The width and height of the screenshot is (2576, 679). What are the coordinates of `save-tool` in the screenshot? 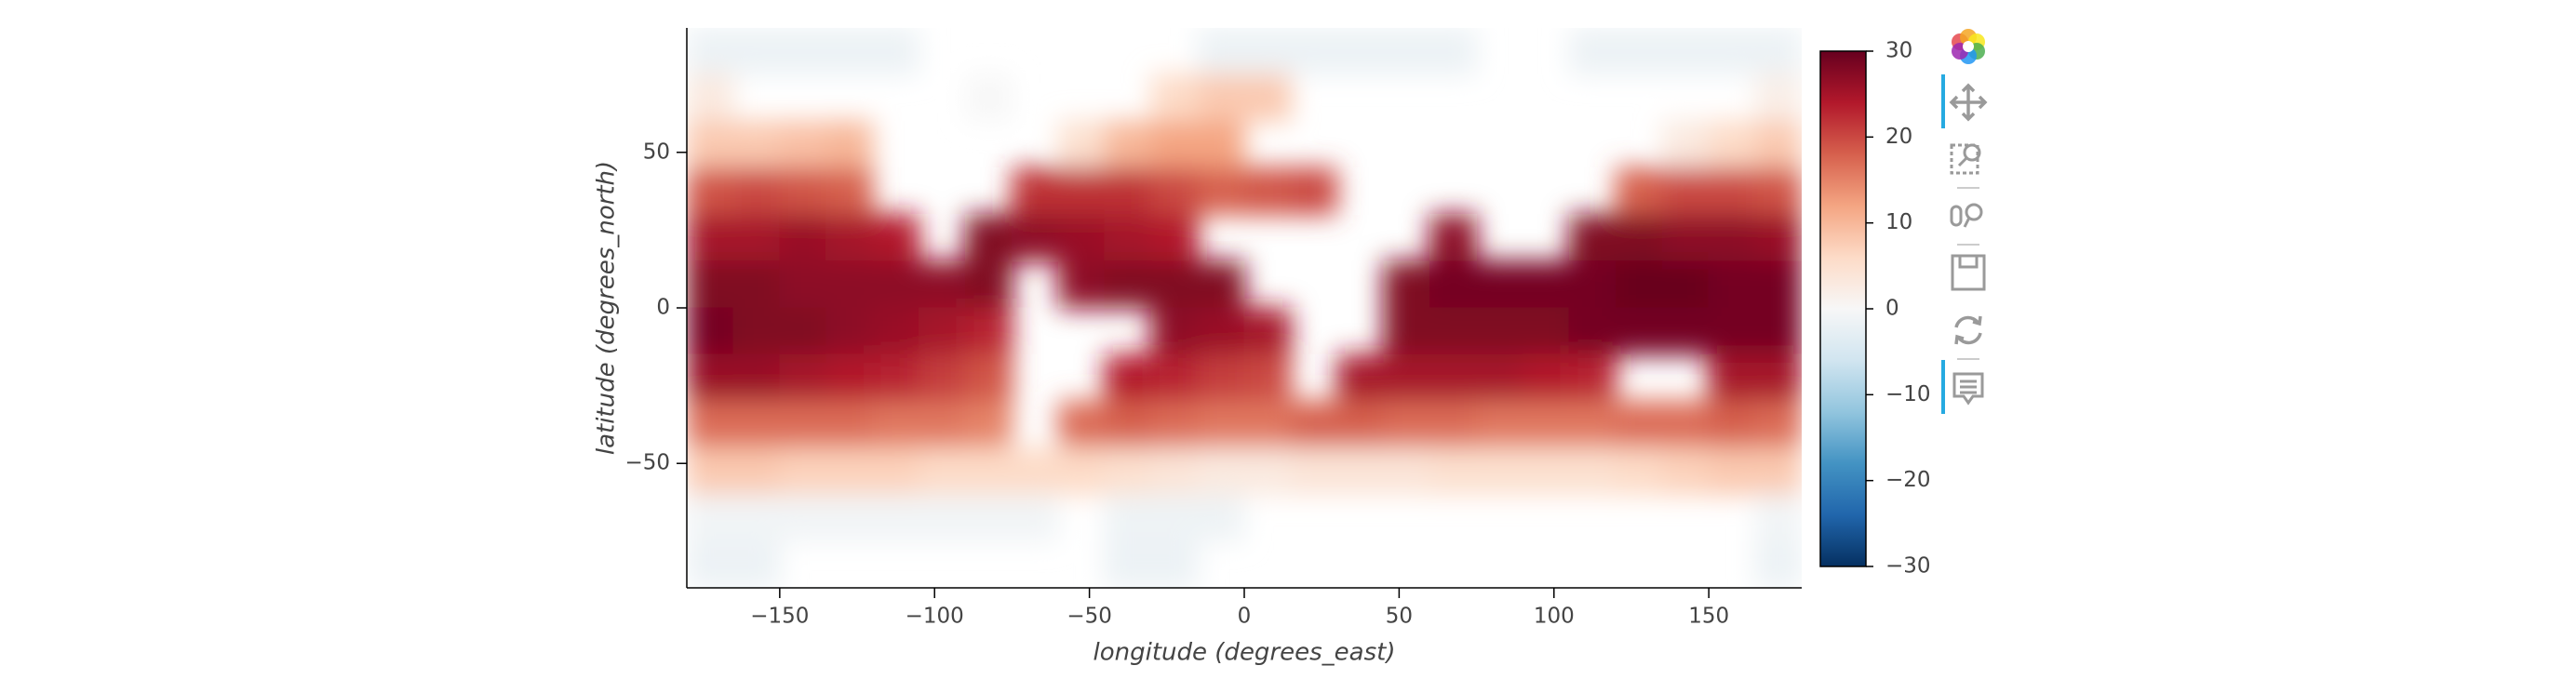 It's located at (1968, 272).